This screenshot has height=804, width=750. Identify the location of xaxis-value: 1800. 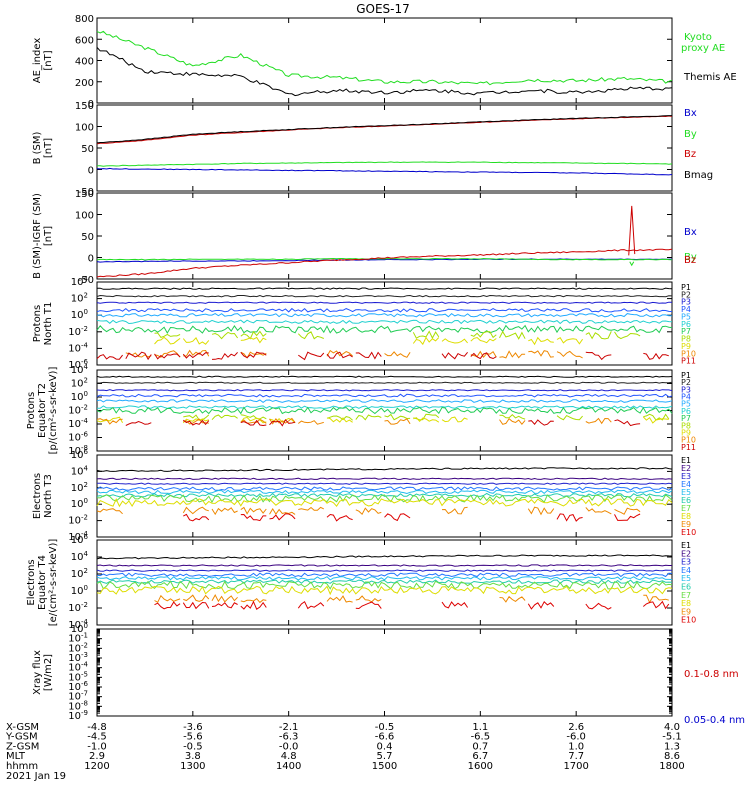
(671, 766).